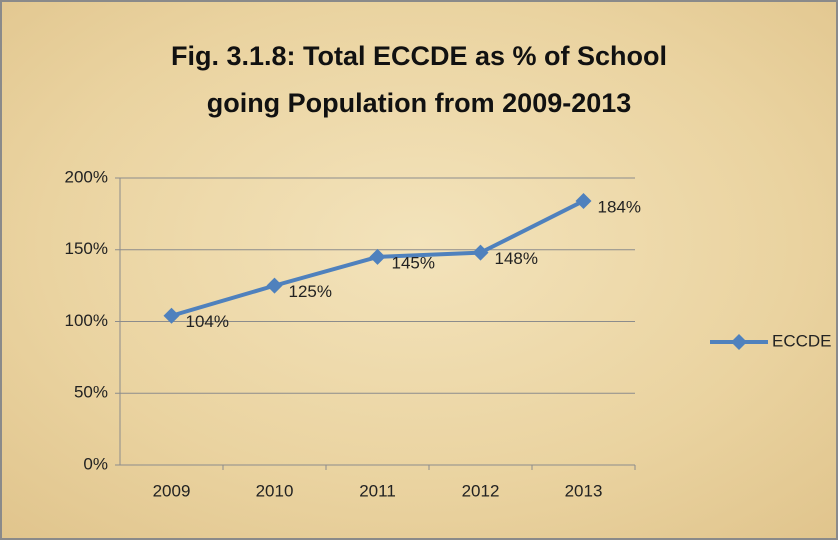  What do you see at coordinates (481, 490) in the screenshot?
I see `x-tick-label: 2012` at bounding box center [481, 490].